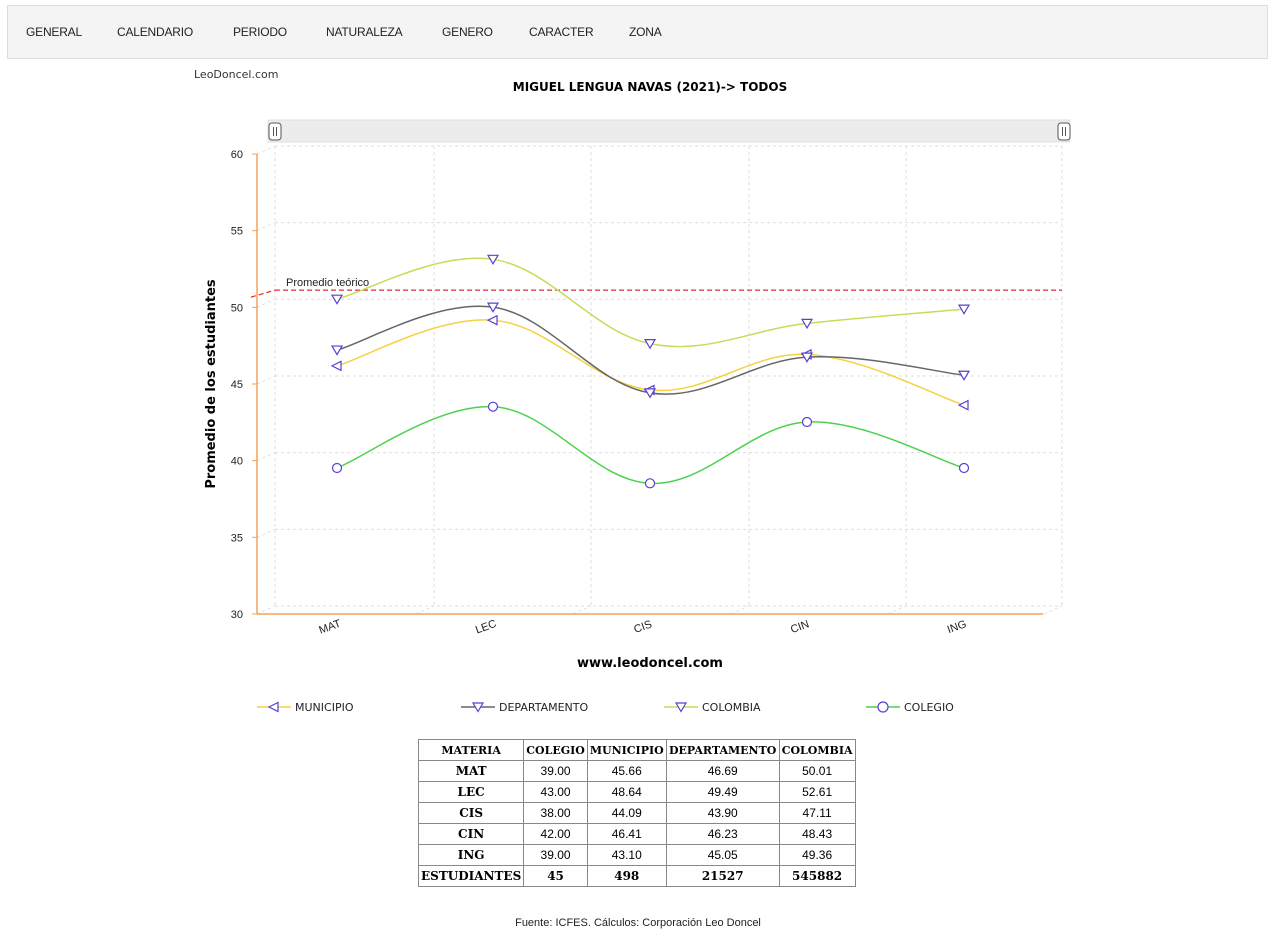  Describe the element at coordinates (555, 813) in the screenshot. I see `table-cell: 38.00` at that location.